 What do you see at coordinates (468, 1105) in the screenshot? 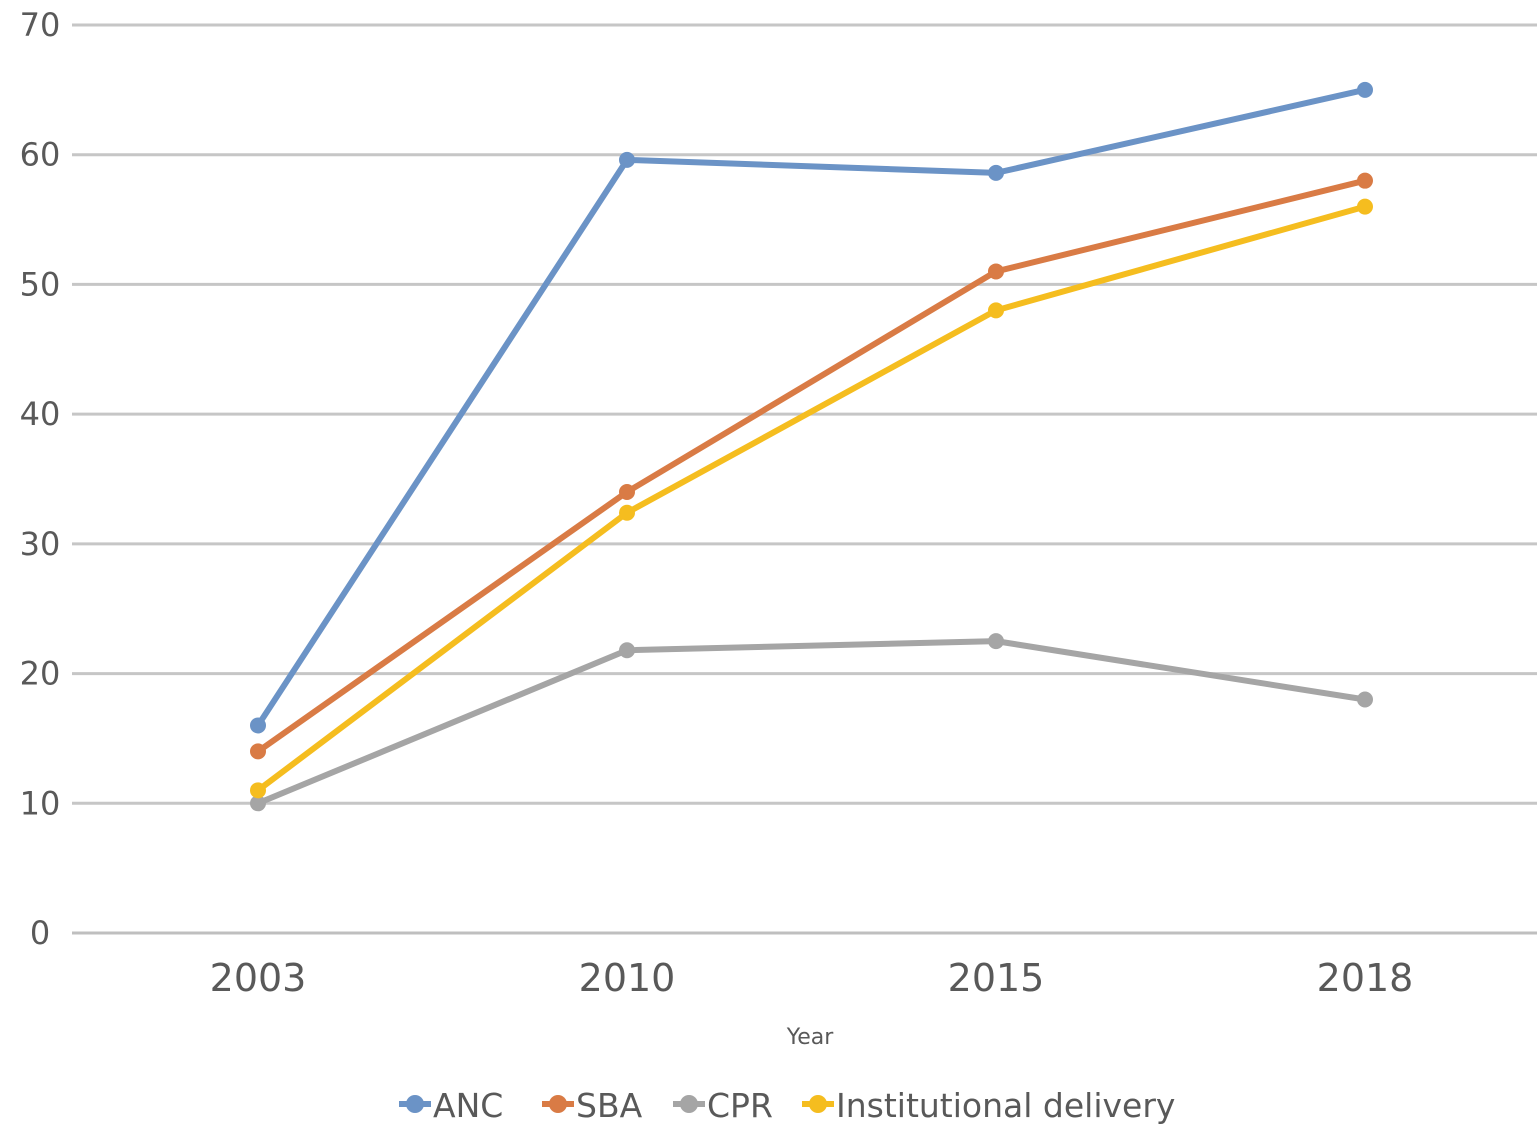
I see `legend-label: ANC` at bounding box center [468, 1105].